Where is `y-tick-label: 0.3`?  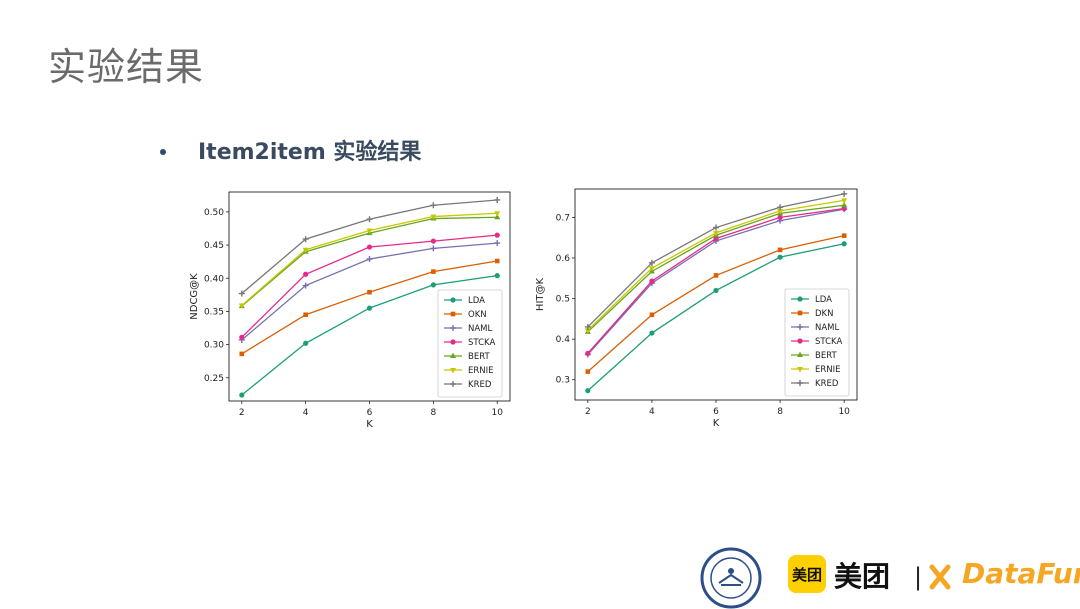
y-tick-label: 0.3 is located at coordinates (563, 381).